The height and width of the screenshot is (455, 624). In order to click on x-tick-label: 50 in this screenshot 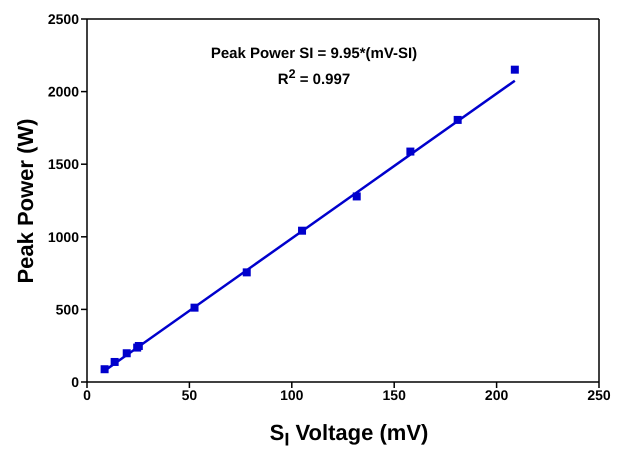, I will do `click(190, 394)`.